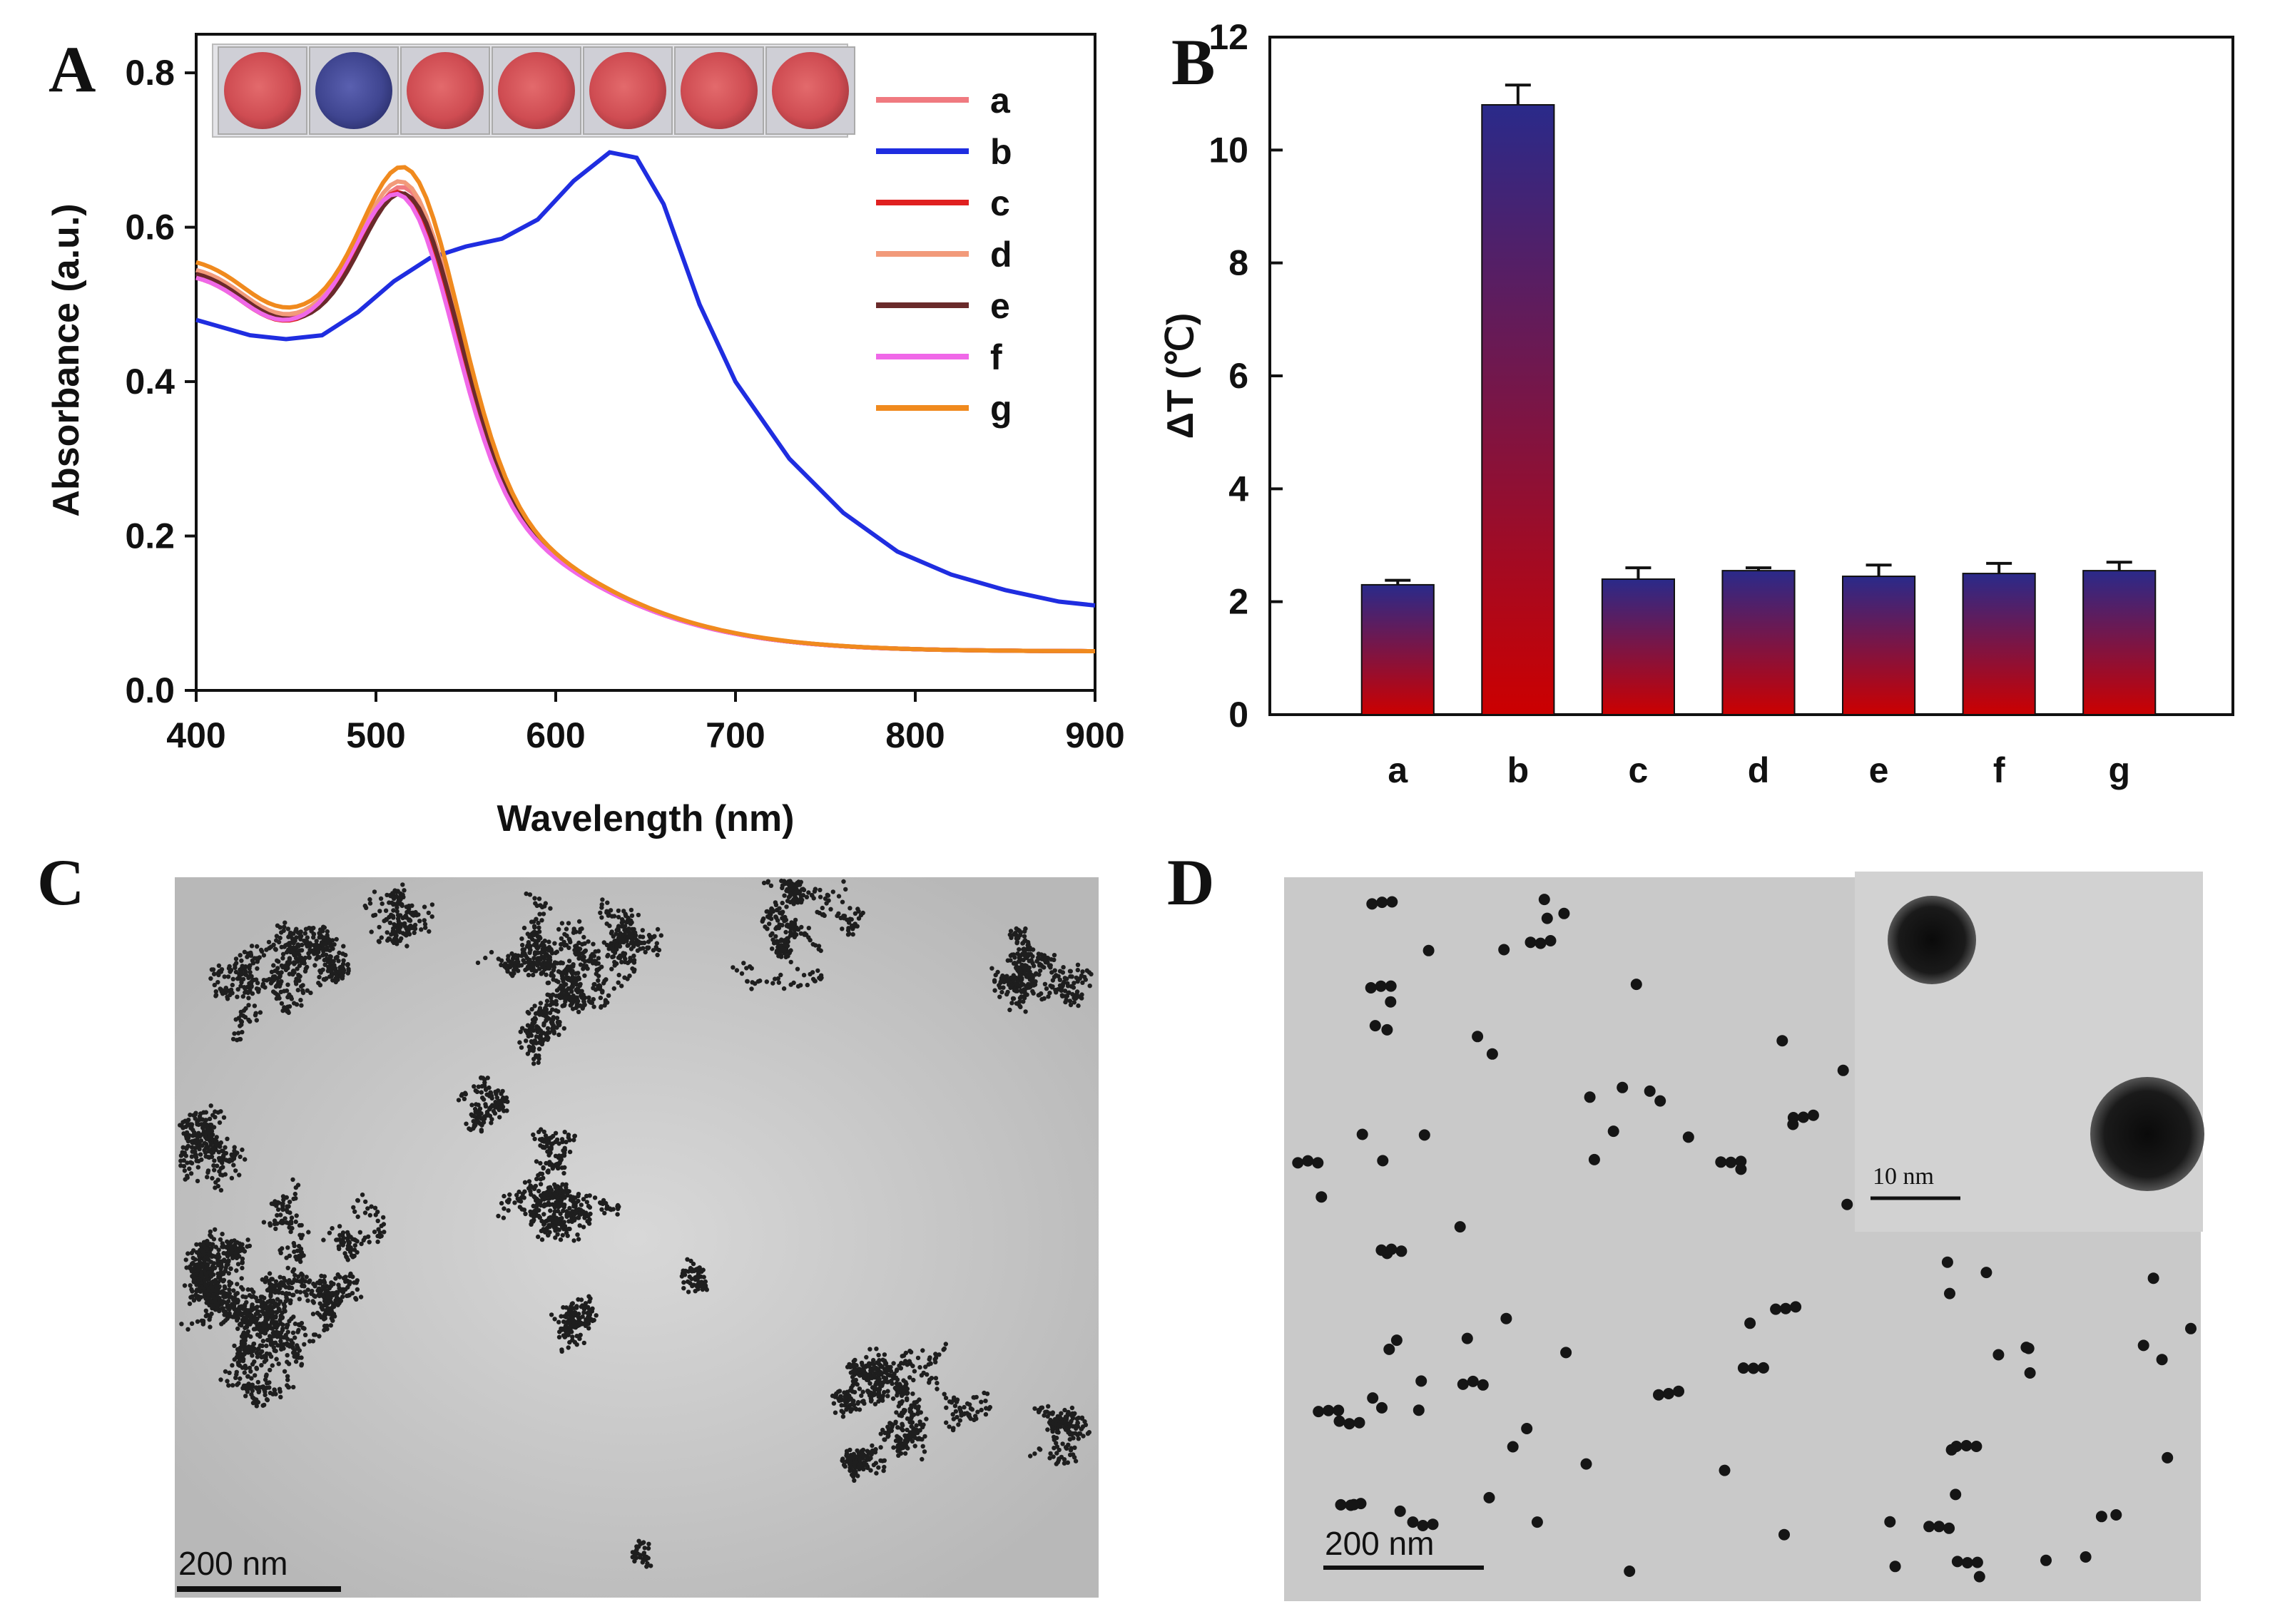 This screenshot has width=2270, height=1624. I want to click on legend-label-f: f, so click(996, 357).